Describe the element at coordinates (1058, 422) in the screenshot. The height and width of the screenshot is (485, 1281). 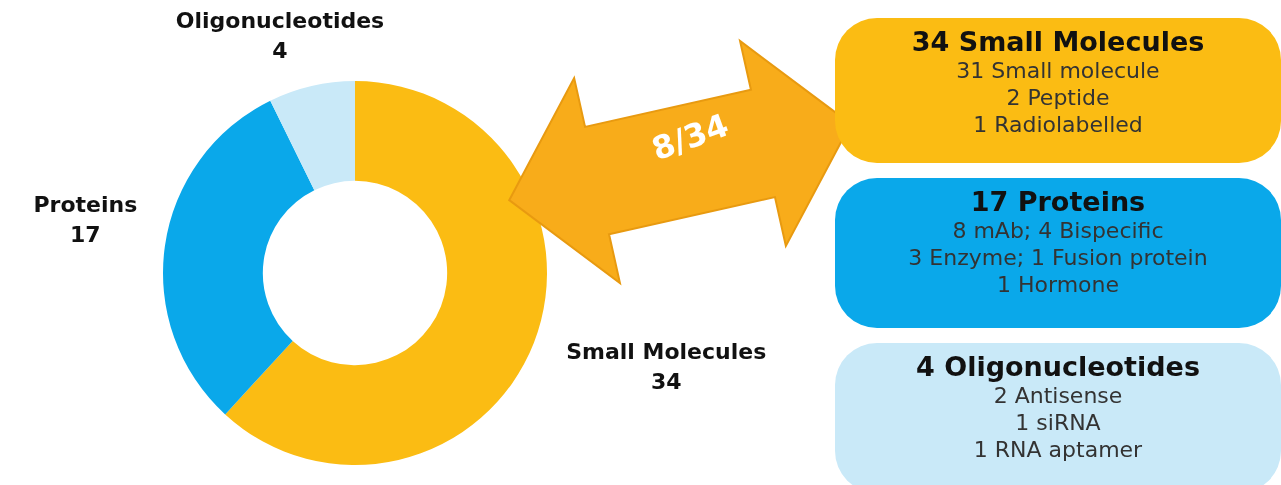
I see `text: 1 siRNA` at that location.